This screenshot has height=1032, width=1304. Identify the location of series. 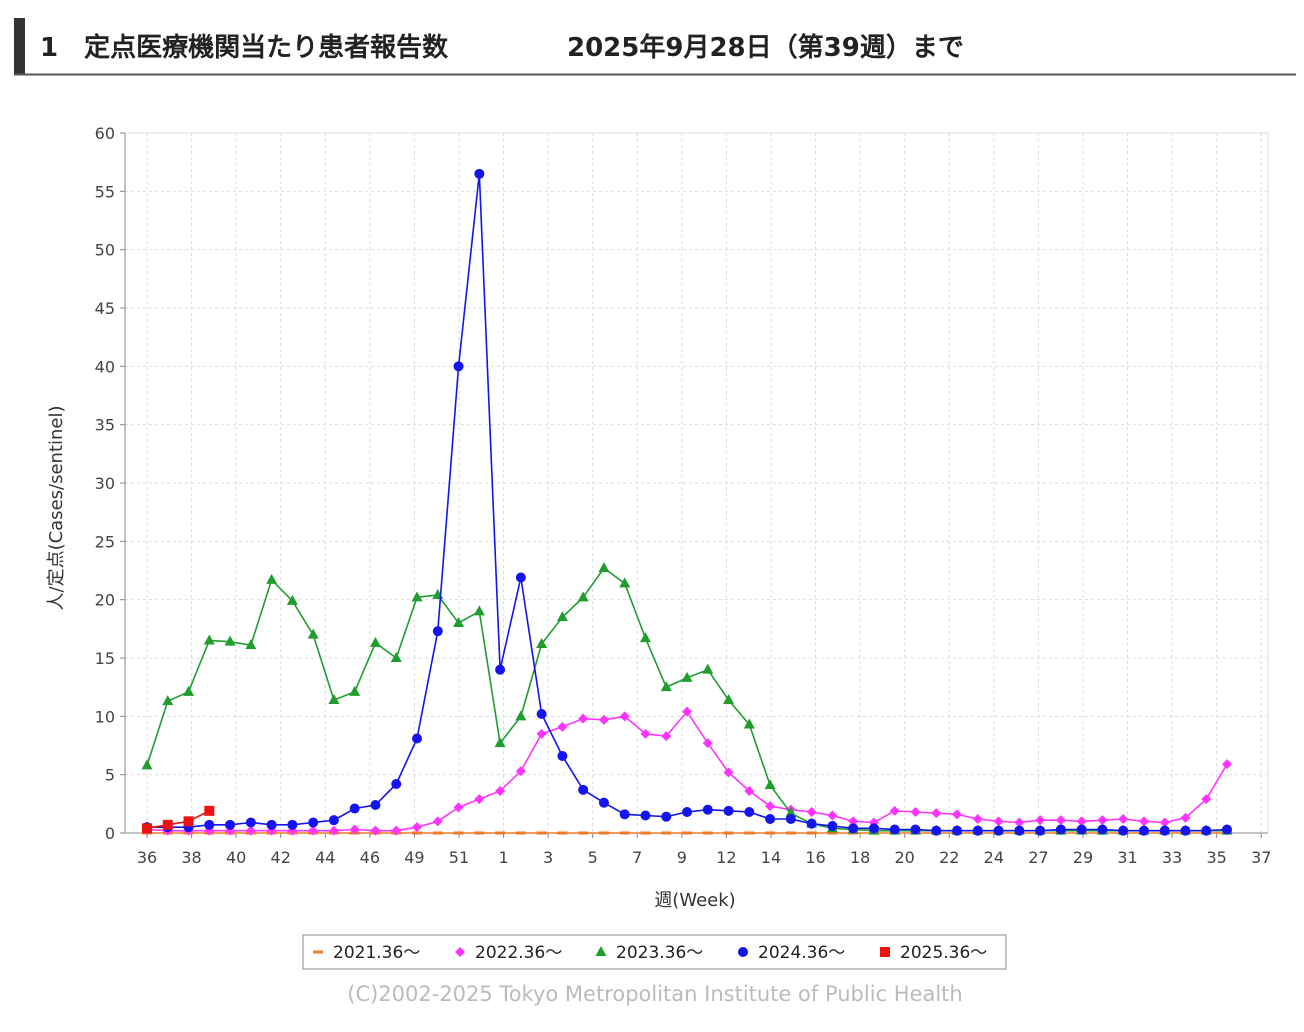
(687, 771).